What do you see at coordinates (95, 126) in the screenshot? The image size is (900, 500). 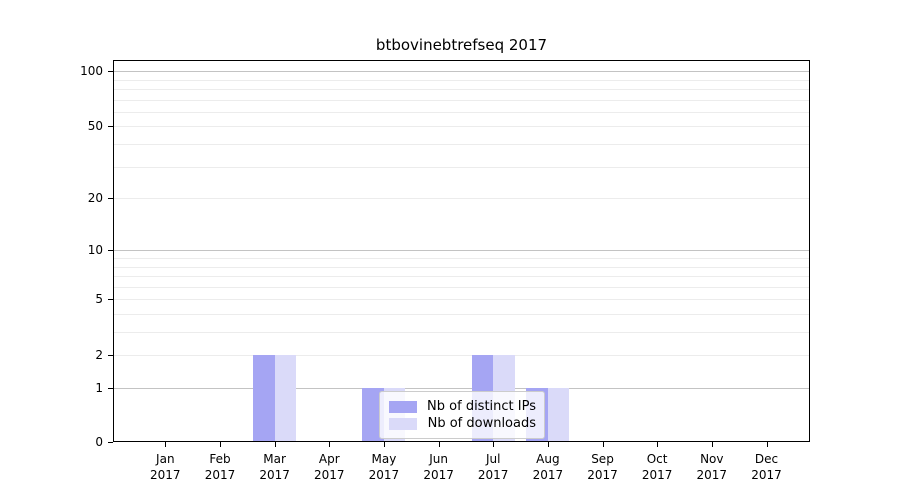 I see `y-tick-label: 50` at bounding box center [95, 126].